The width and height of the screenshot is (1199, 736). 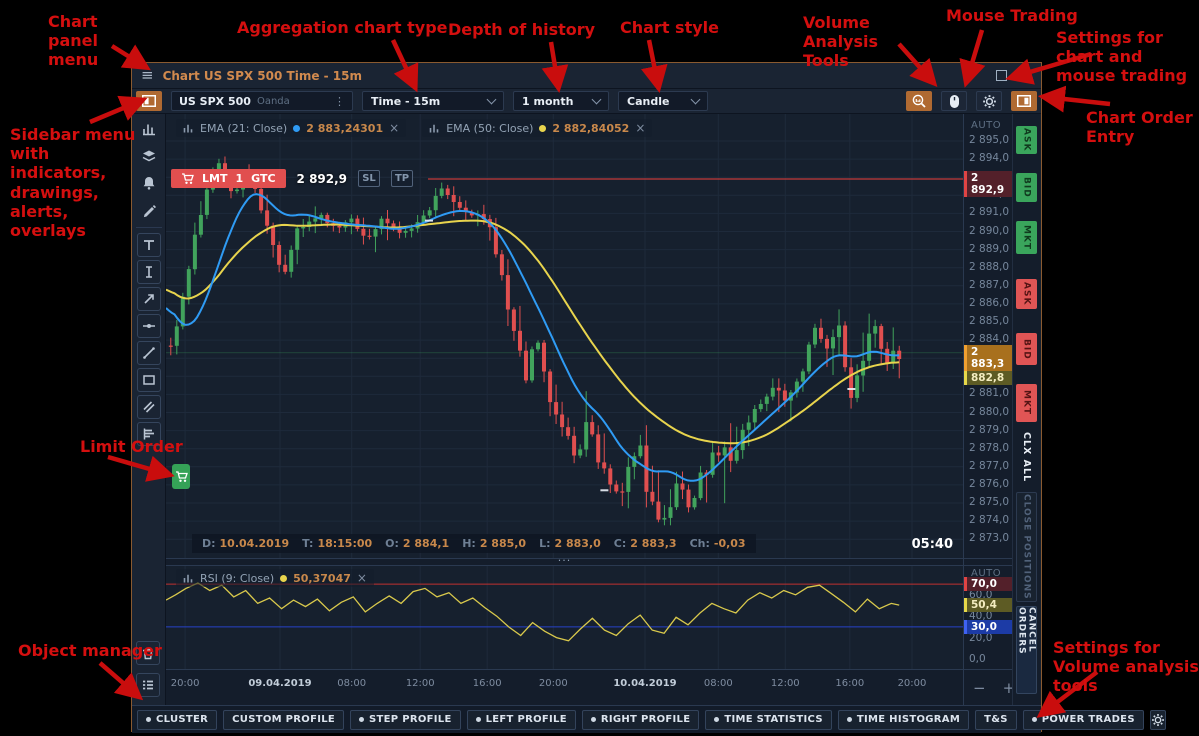 I want to click on ema21-chip: EMA (21: Close) 2 883,24301 ×, so click(x=291, y=128).